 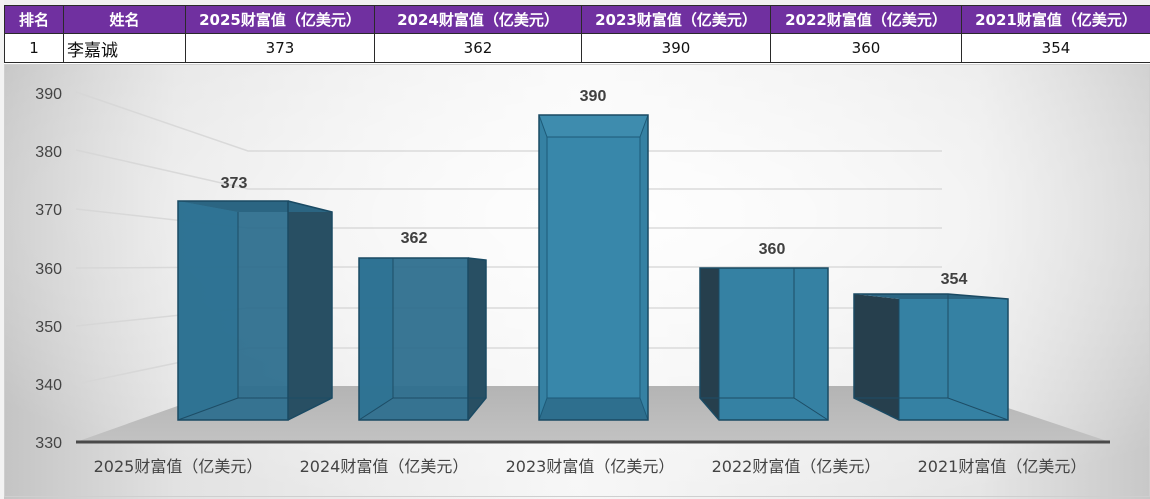 I want to click on y-tick: 330, so click(x=48, y=443).